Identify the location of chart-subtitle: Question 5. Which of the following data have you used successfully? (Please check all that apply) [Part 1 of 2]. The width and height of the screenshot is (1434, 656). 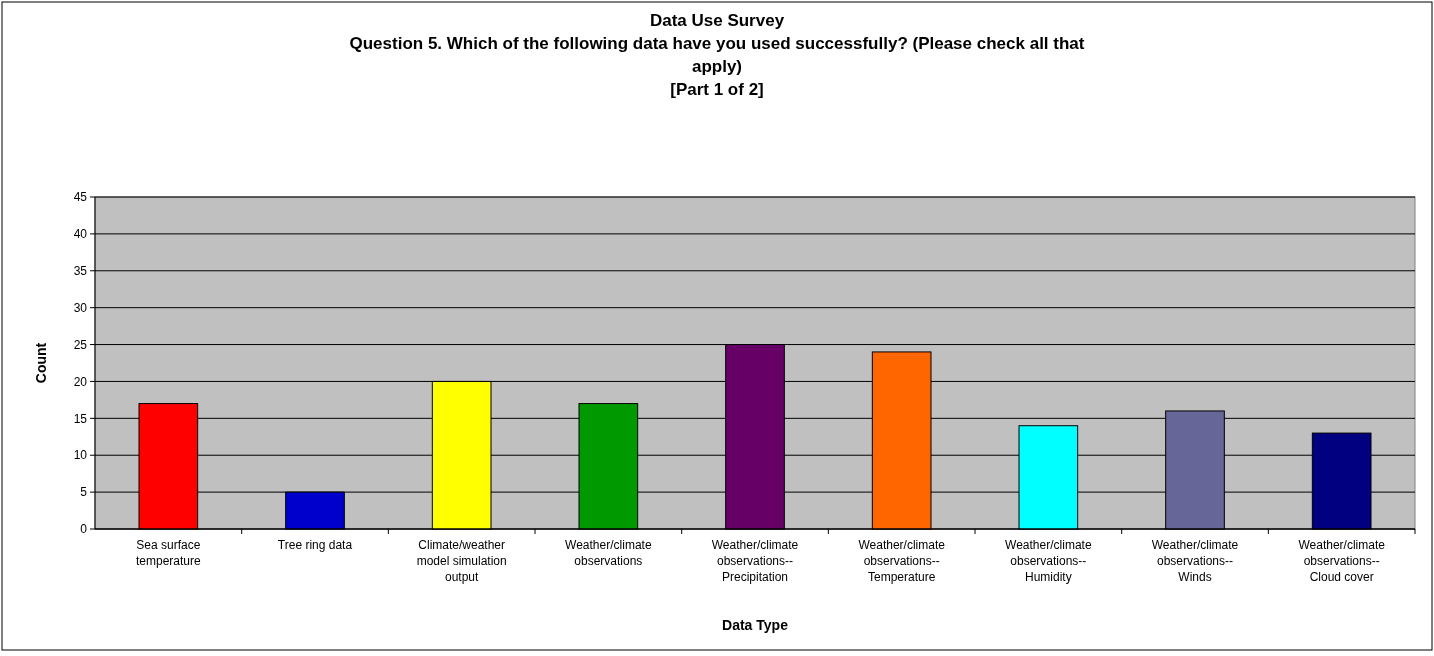
(717, 66).